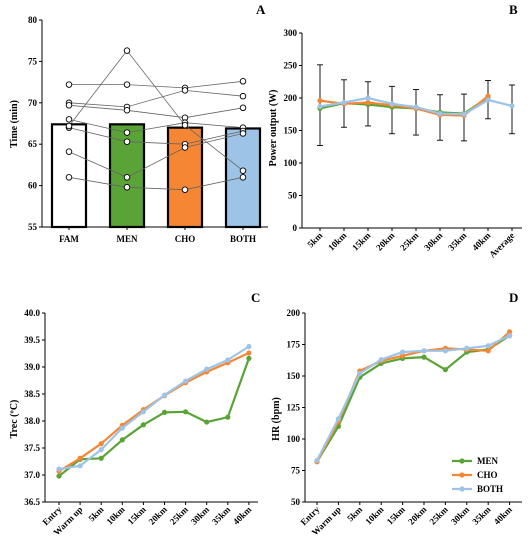  Describe the element at coordinates (293, 196) in the screenshot. I see `panel-b-ytick-label: 50` at that location.